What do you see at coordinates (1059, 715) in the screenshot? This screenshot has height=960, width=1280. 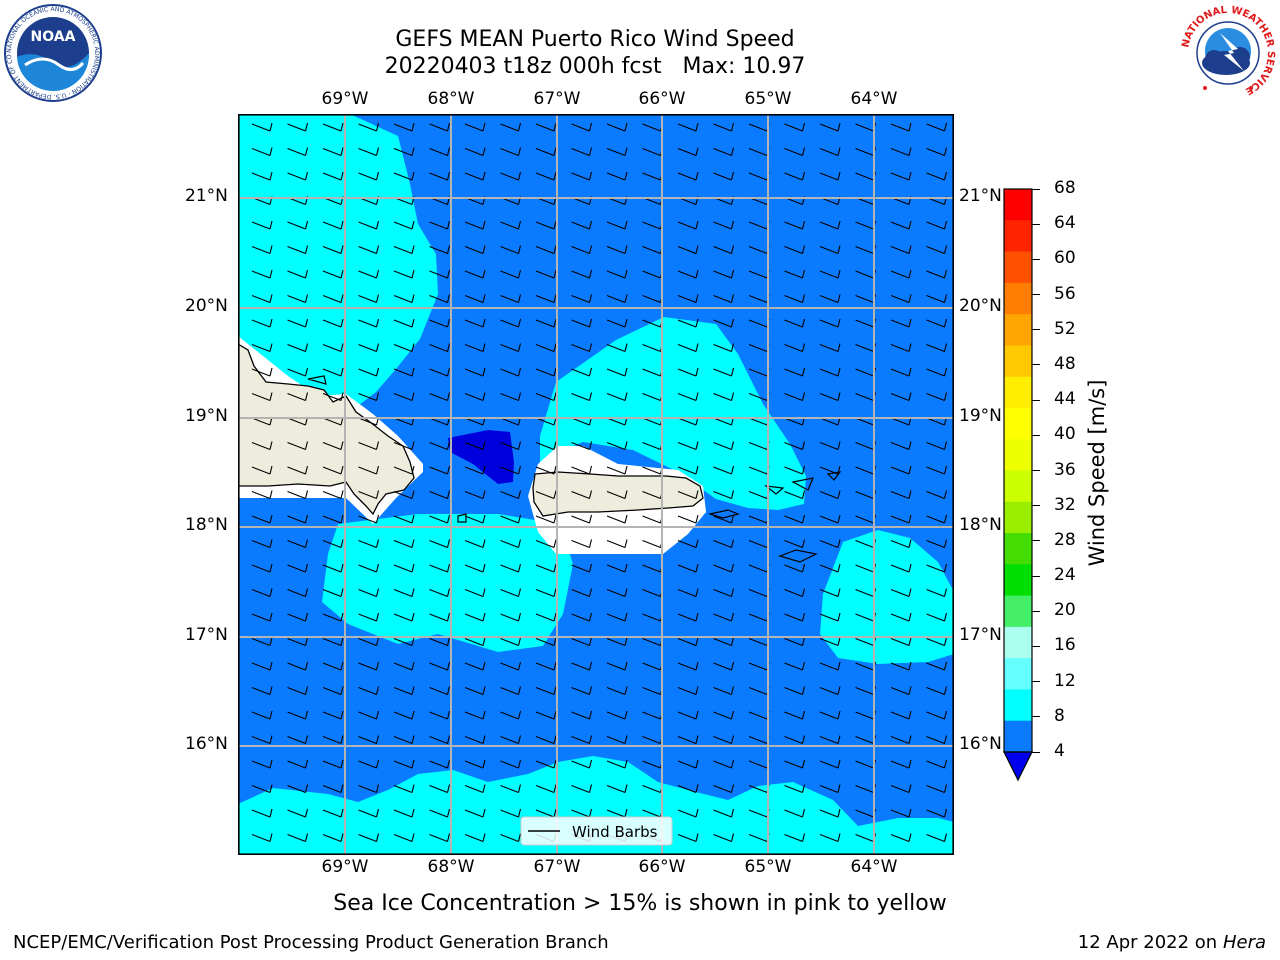 I see `colorbar-tick-label: 8` at bounding box center [1059, 715].